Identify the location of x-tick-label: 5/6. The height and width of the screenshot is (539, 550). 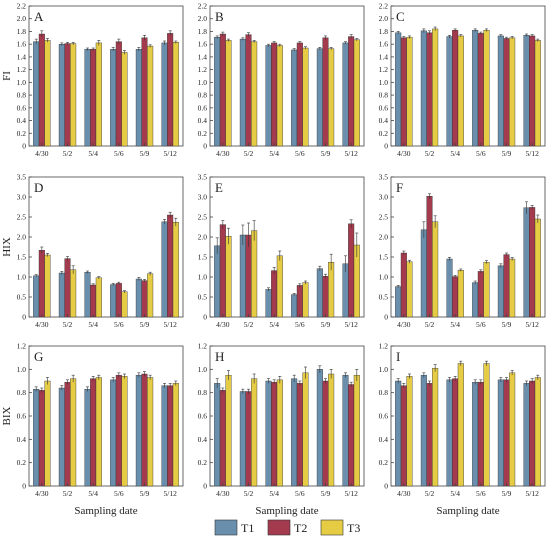
(119, 324).